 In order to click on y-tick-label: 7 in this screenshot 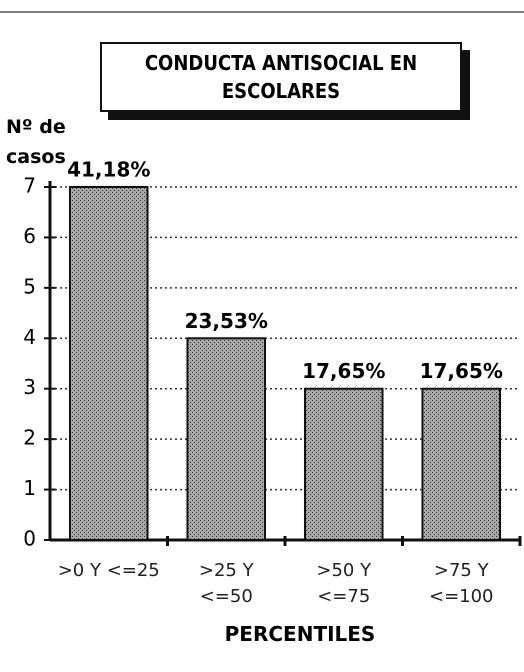, I will do `click(29, 186)`.